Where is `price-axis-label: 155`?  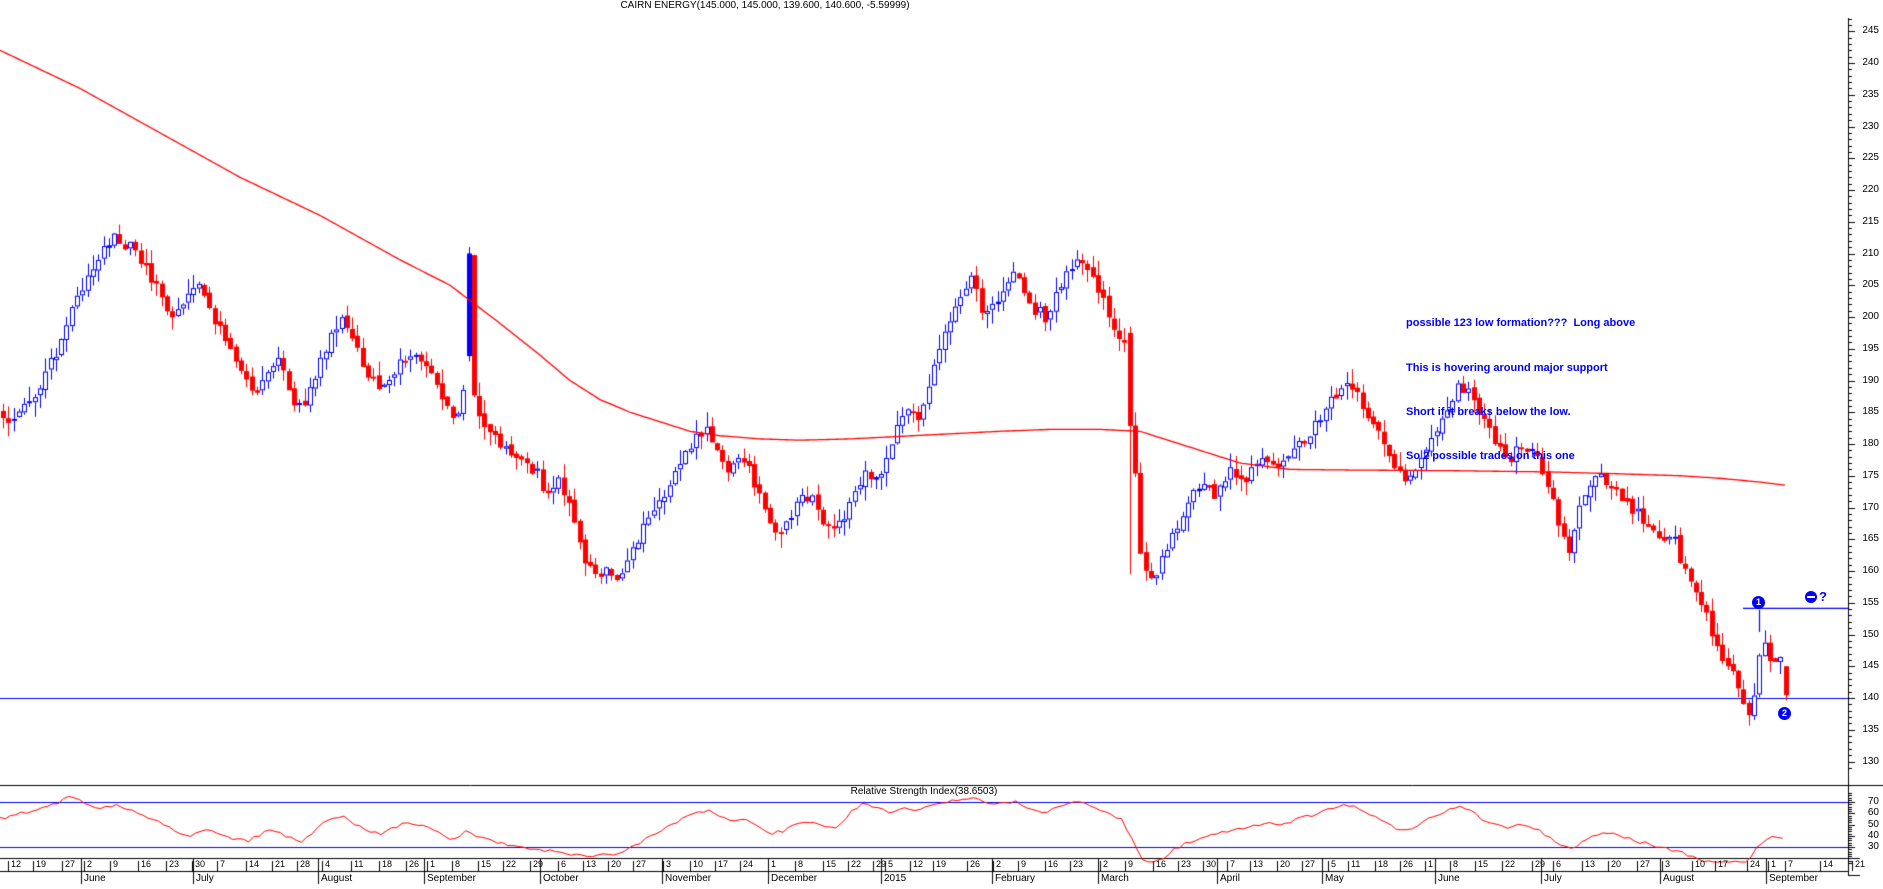 price-axis-label: 155 is located at coordinates (1870, 602).